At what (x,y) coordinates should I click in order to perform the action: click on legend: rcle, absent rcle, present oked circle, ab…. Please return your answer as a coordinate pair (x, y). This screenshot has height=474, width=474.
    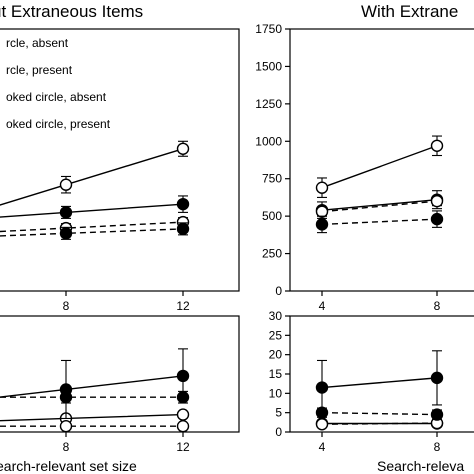
    Looking at the image, I should click on (58, 83).